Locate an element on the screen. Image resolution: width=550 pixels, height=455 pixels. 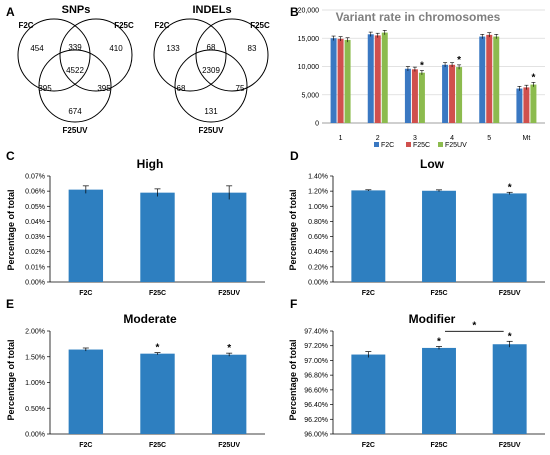
y-tick-label: 0.03% is located at coordinates (35, 237).